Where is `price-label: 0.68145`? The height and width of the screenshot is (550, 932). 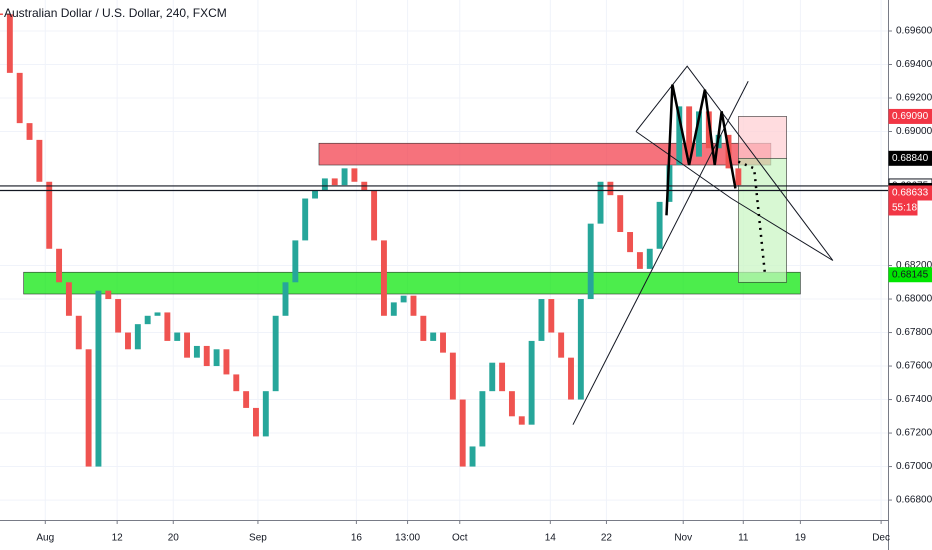
price-label: 0.68145 is located at coordinates (910, 274).